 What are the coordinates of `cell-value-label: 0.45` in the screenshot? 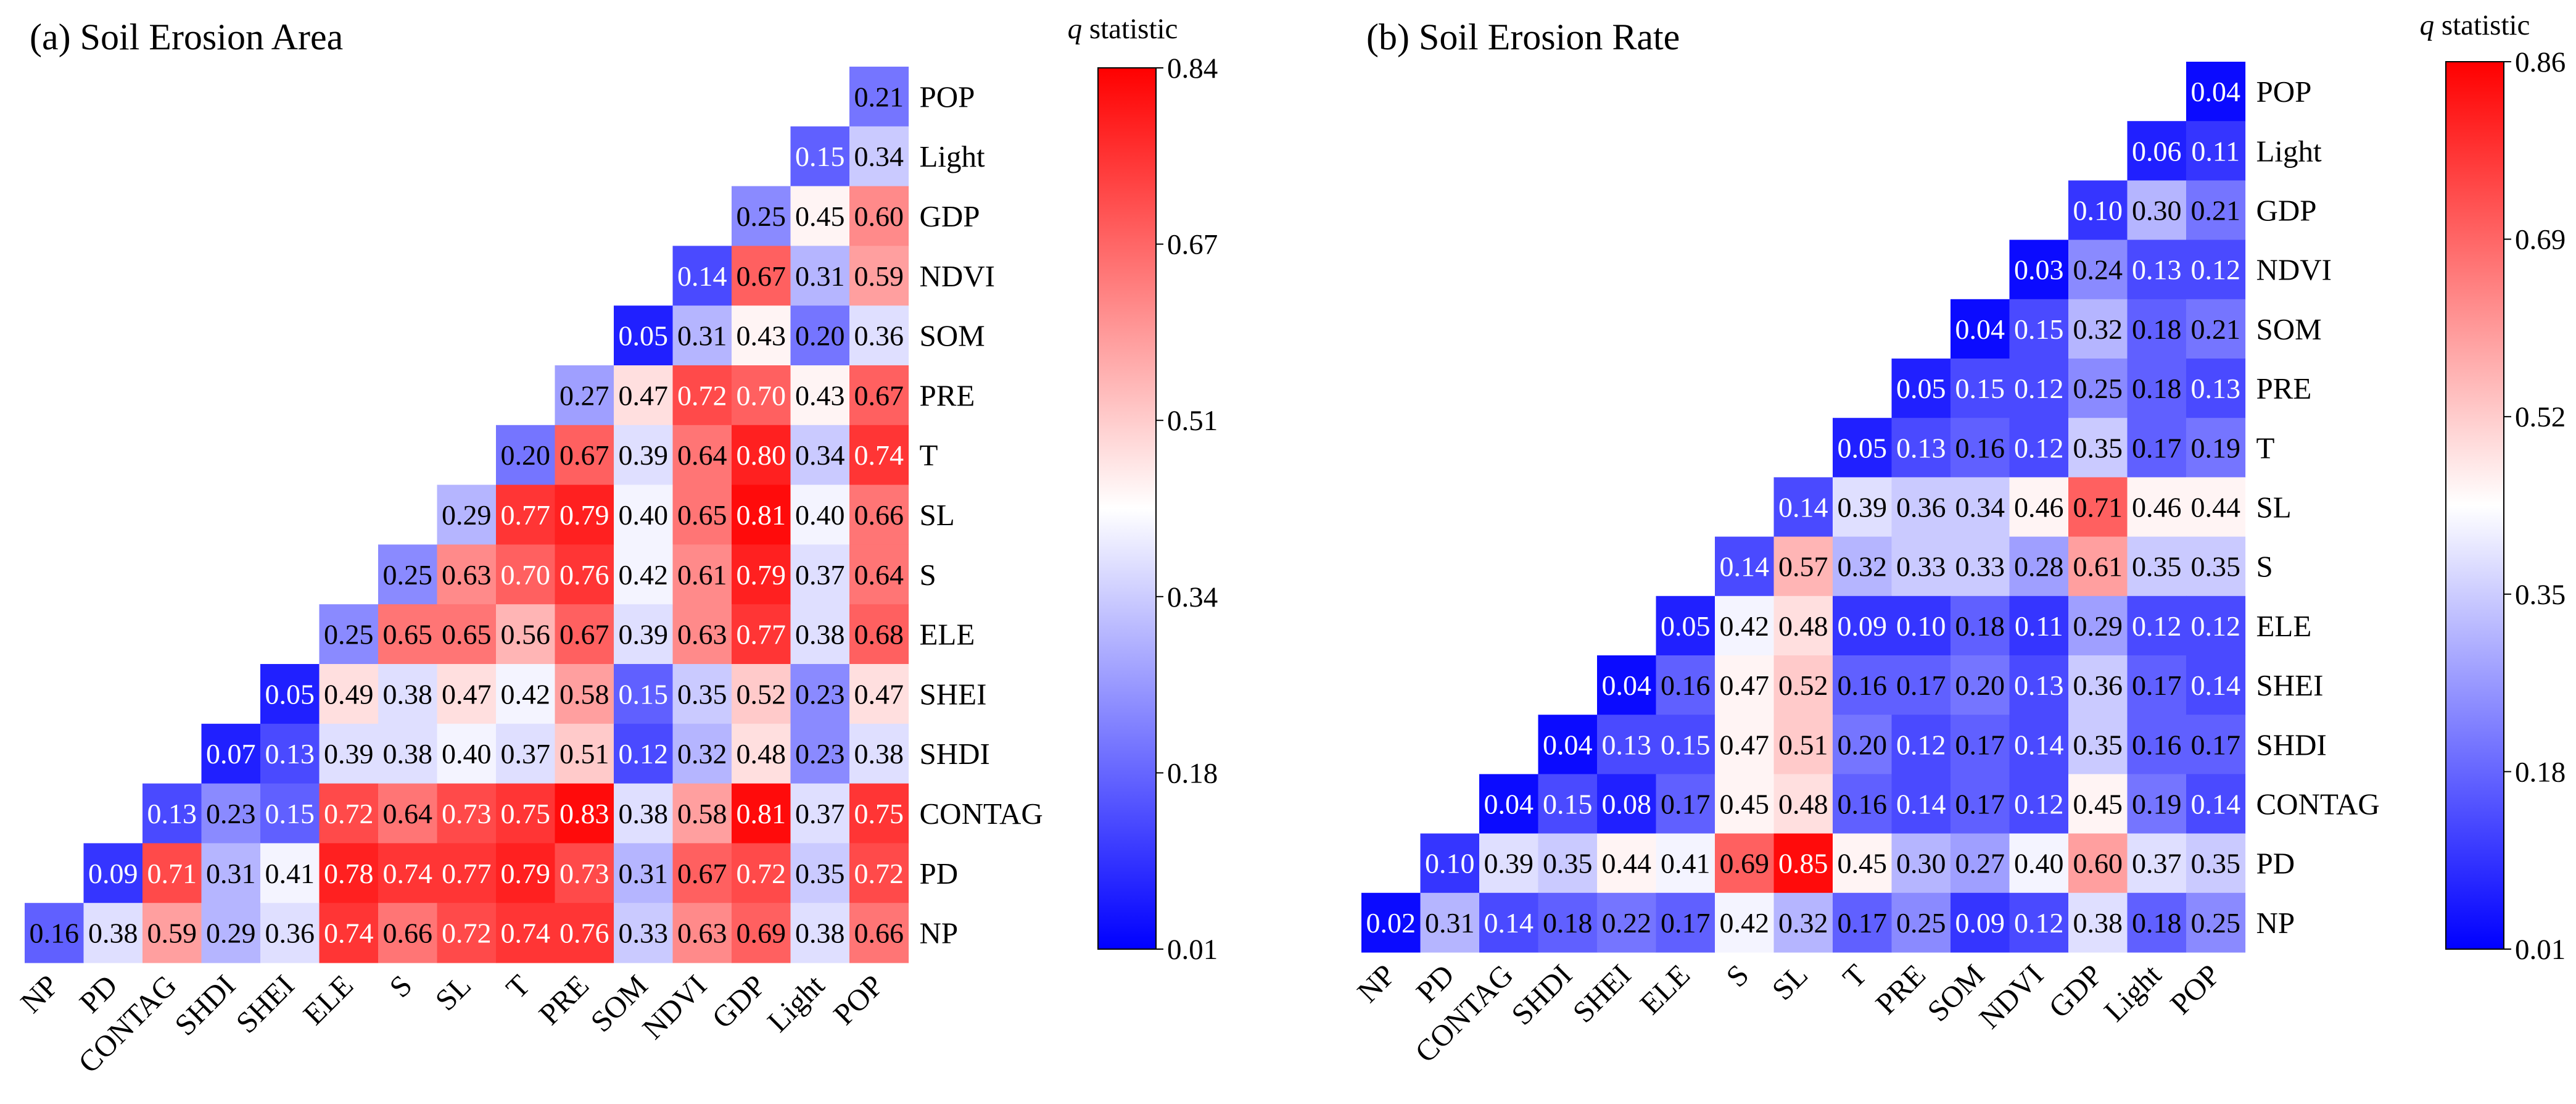 It's located at (1745, 804).